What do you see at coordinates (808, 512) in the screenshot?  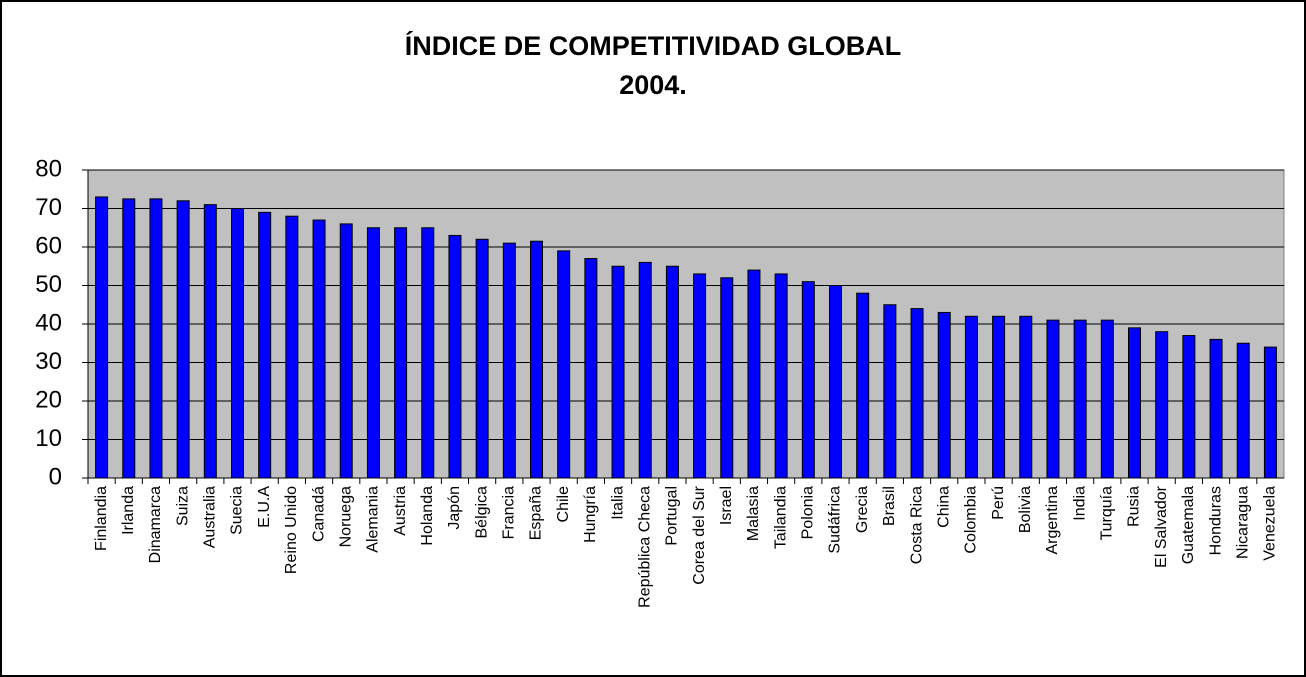 I see `x-tick-label: Polonia` at bounding box center [808, 512].